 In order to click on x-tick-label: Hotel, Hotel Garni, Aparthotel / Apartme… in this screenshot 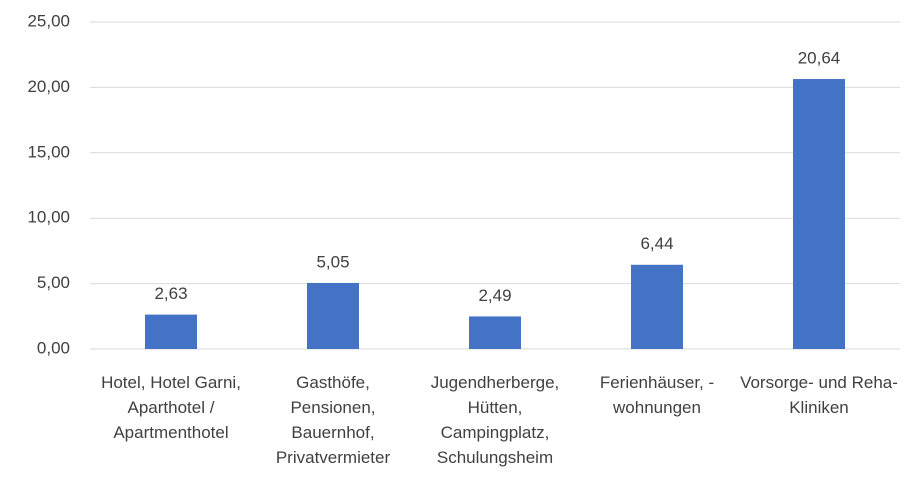, I will do `click(171, 407)`.